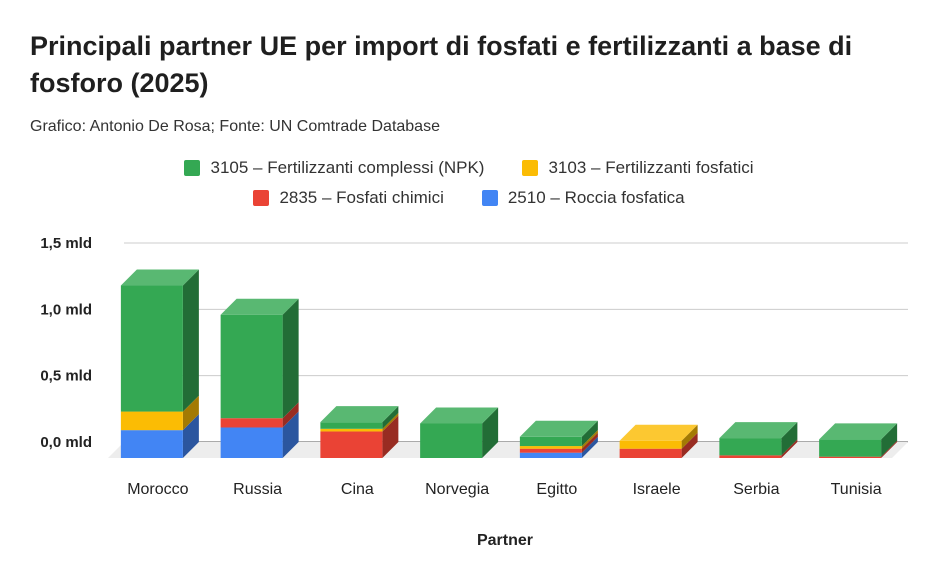 The width and height of the screenshot is (938, 580). Describe the element at coordinates (66, 309) in the screenshot. I see `y-tick-label: 1,0 mld` at that location.